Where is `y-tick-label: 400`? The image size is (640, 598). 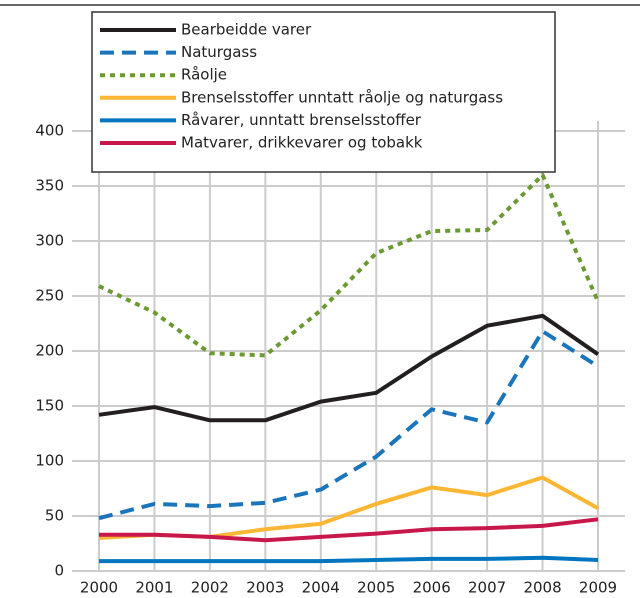 y-tick-label: 400 is located at coordinates (49, 131).